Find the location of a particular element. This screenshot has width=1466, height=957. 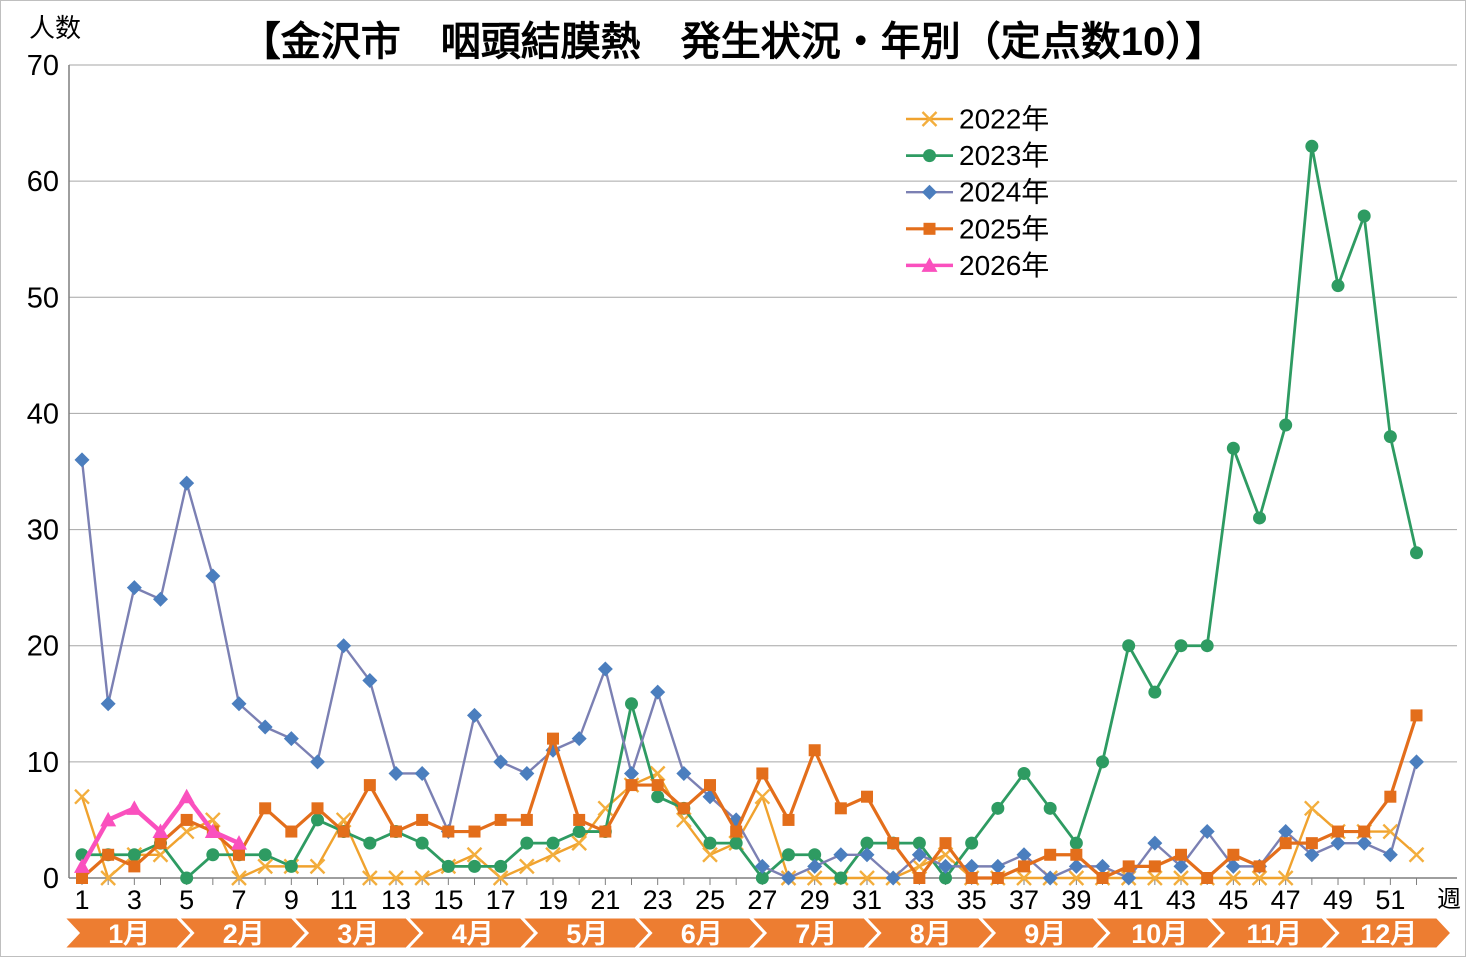

legend-item-2025年: 2025年 is located at coordinates (977, 228).